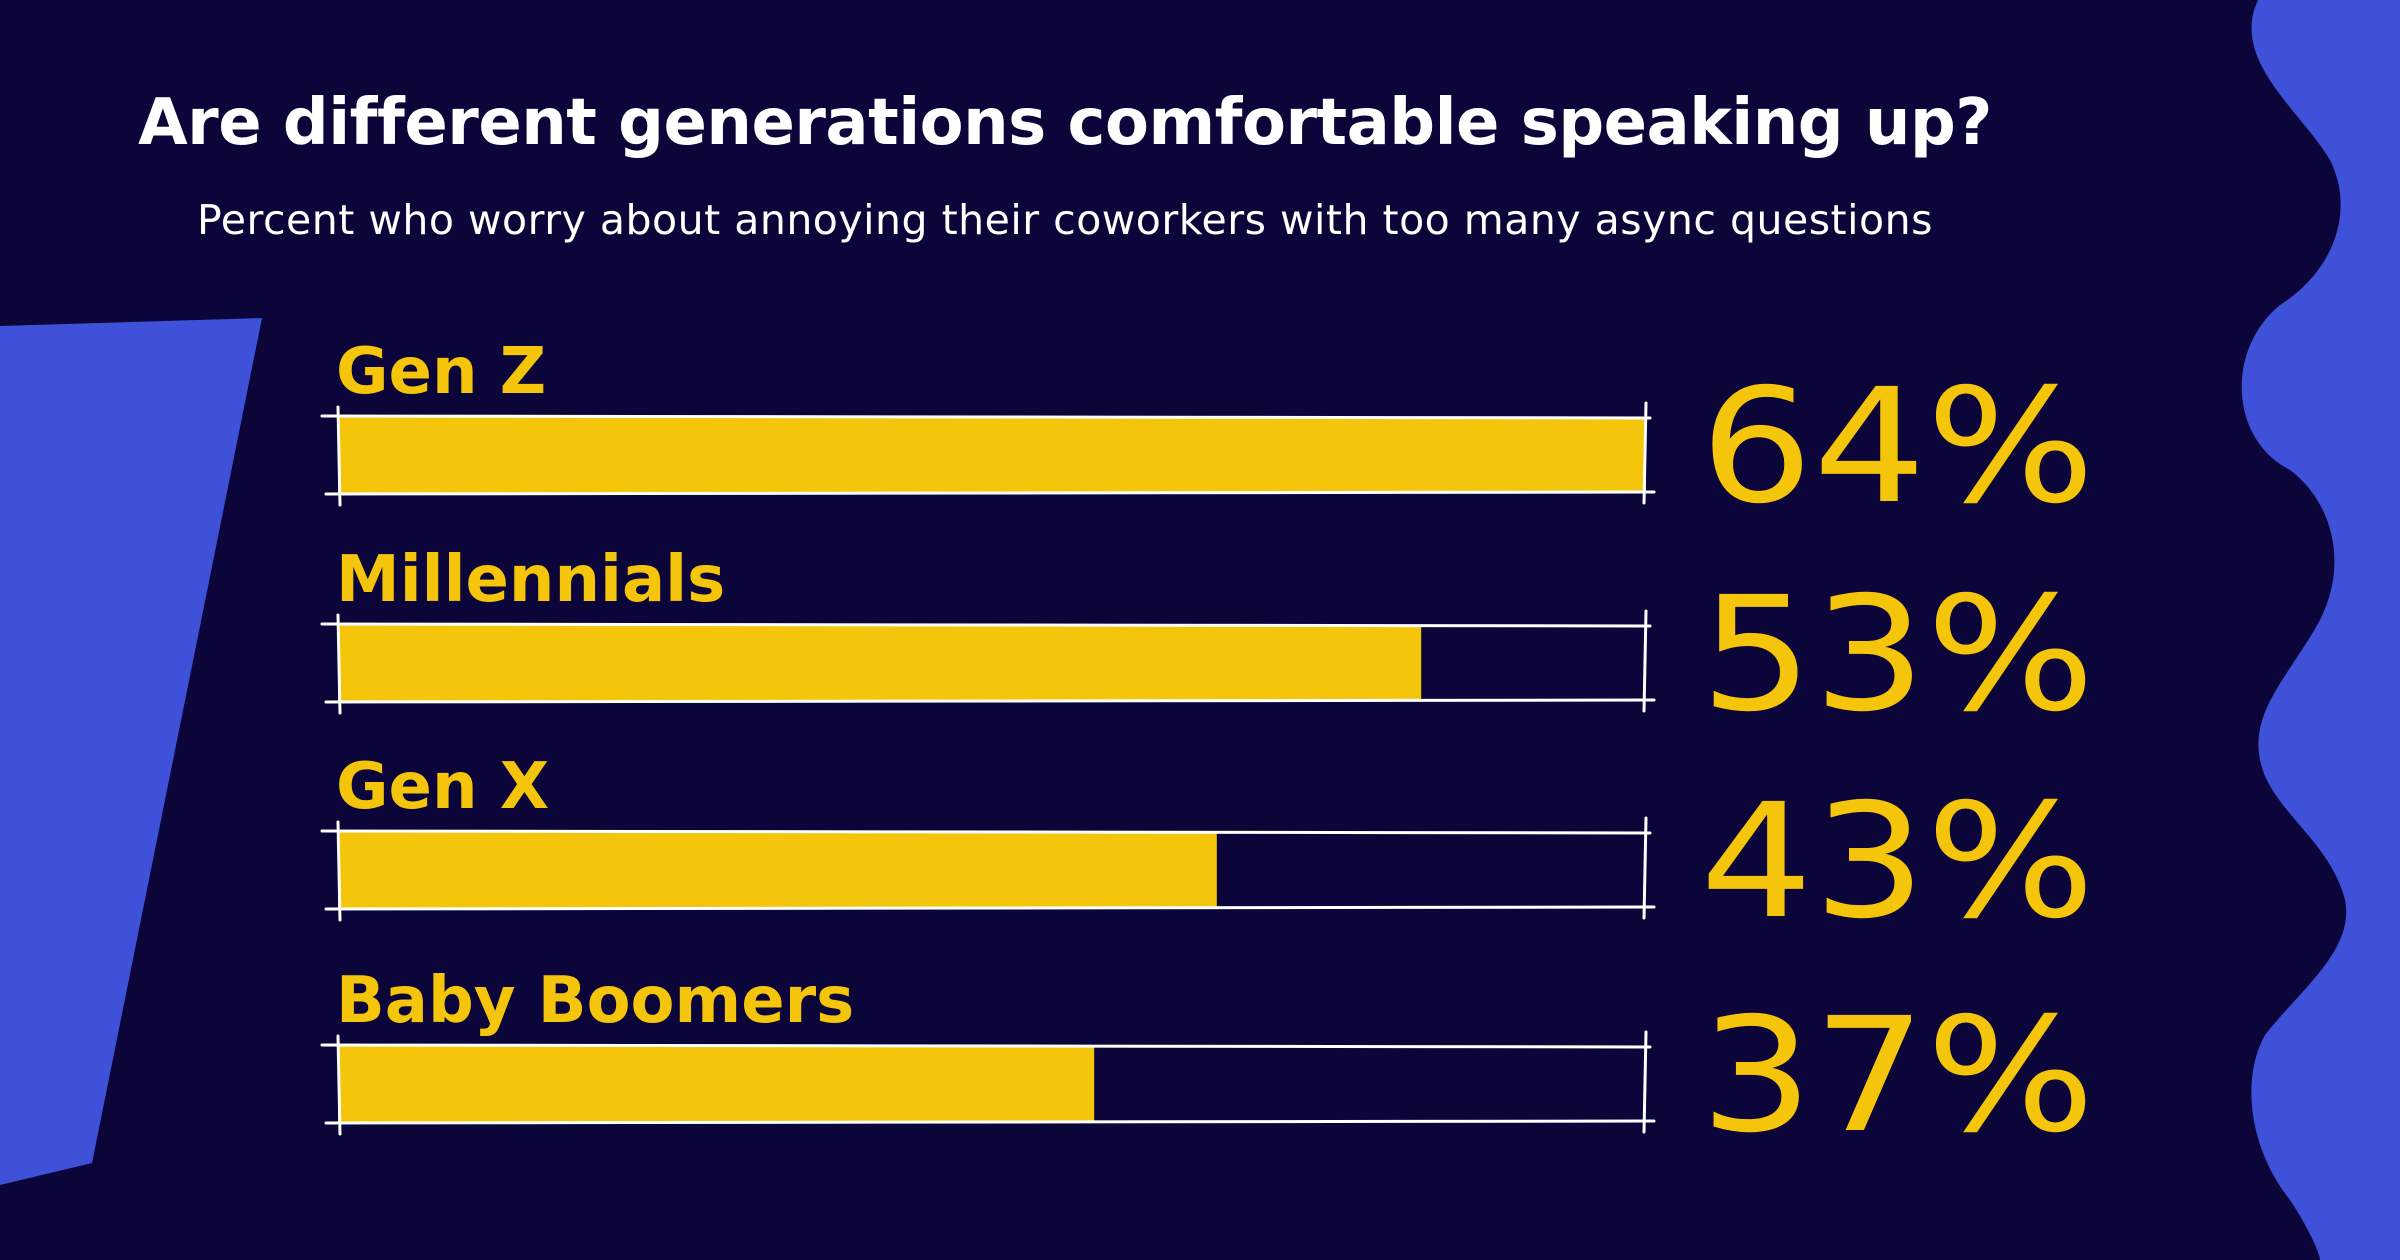 The width and height of the screenshot is (2400, 1260). What do you see at coordinates (1897, 655) in the screenshot?
I see `value-label: 53%` at bounding box center [1897, 655].